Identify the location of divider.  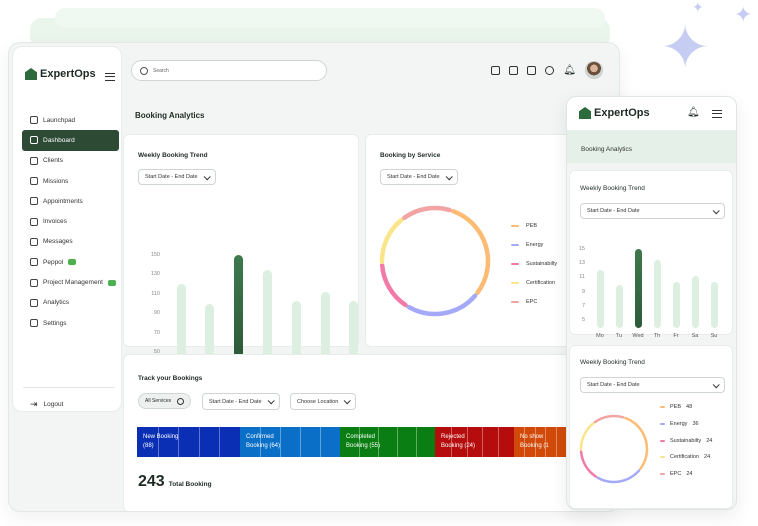
(69, 387).